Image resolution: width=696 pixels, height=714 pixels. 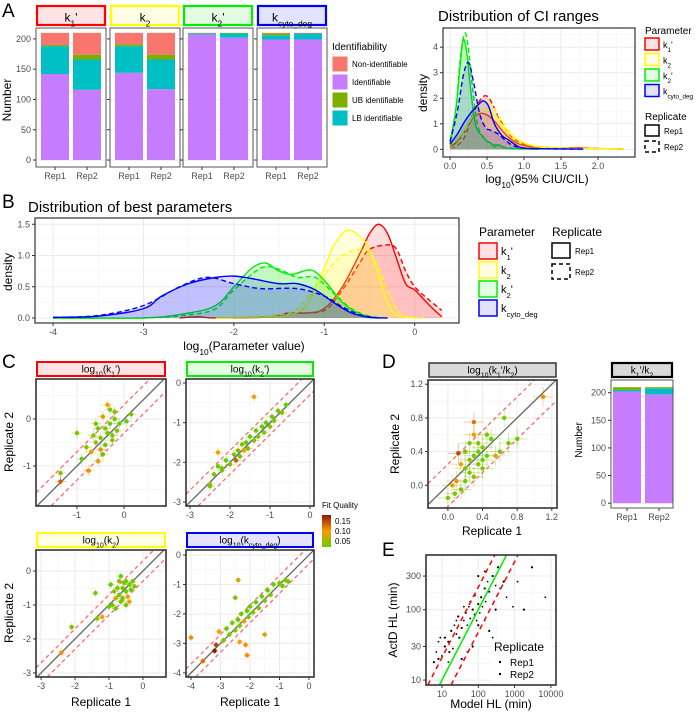 I want to click on ci-parameter-legend-label-part: k, so click(x=665, y=45).